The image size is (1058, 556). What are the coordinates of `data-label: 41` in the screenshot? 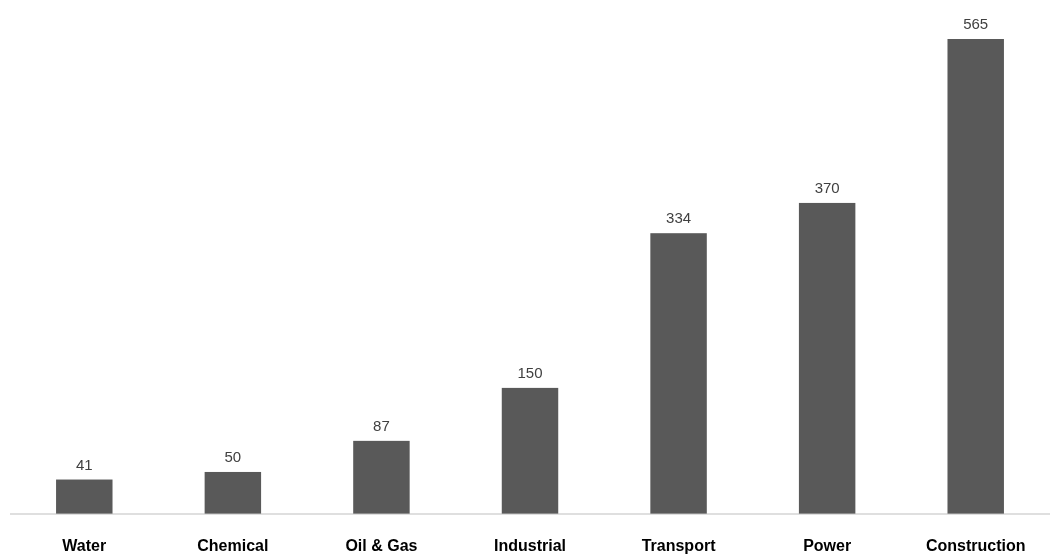 It's located at (84, 464).